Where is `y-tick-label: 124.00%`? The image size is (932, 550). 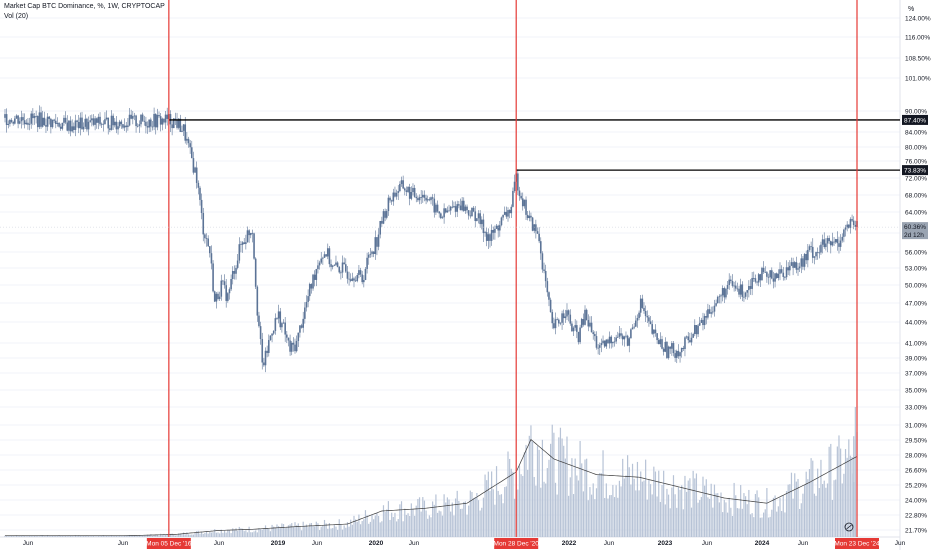
y-tick-label: 124.00% is located at coordinates (918, 19).